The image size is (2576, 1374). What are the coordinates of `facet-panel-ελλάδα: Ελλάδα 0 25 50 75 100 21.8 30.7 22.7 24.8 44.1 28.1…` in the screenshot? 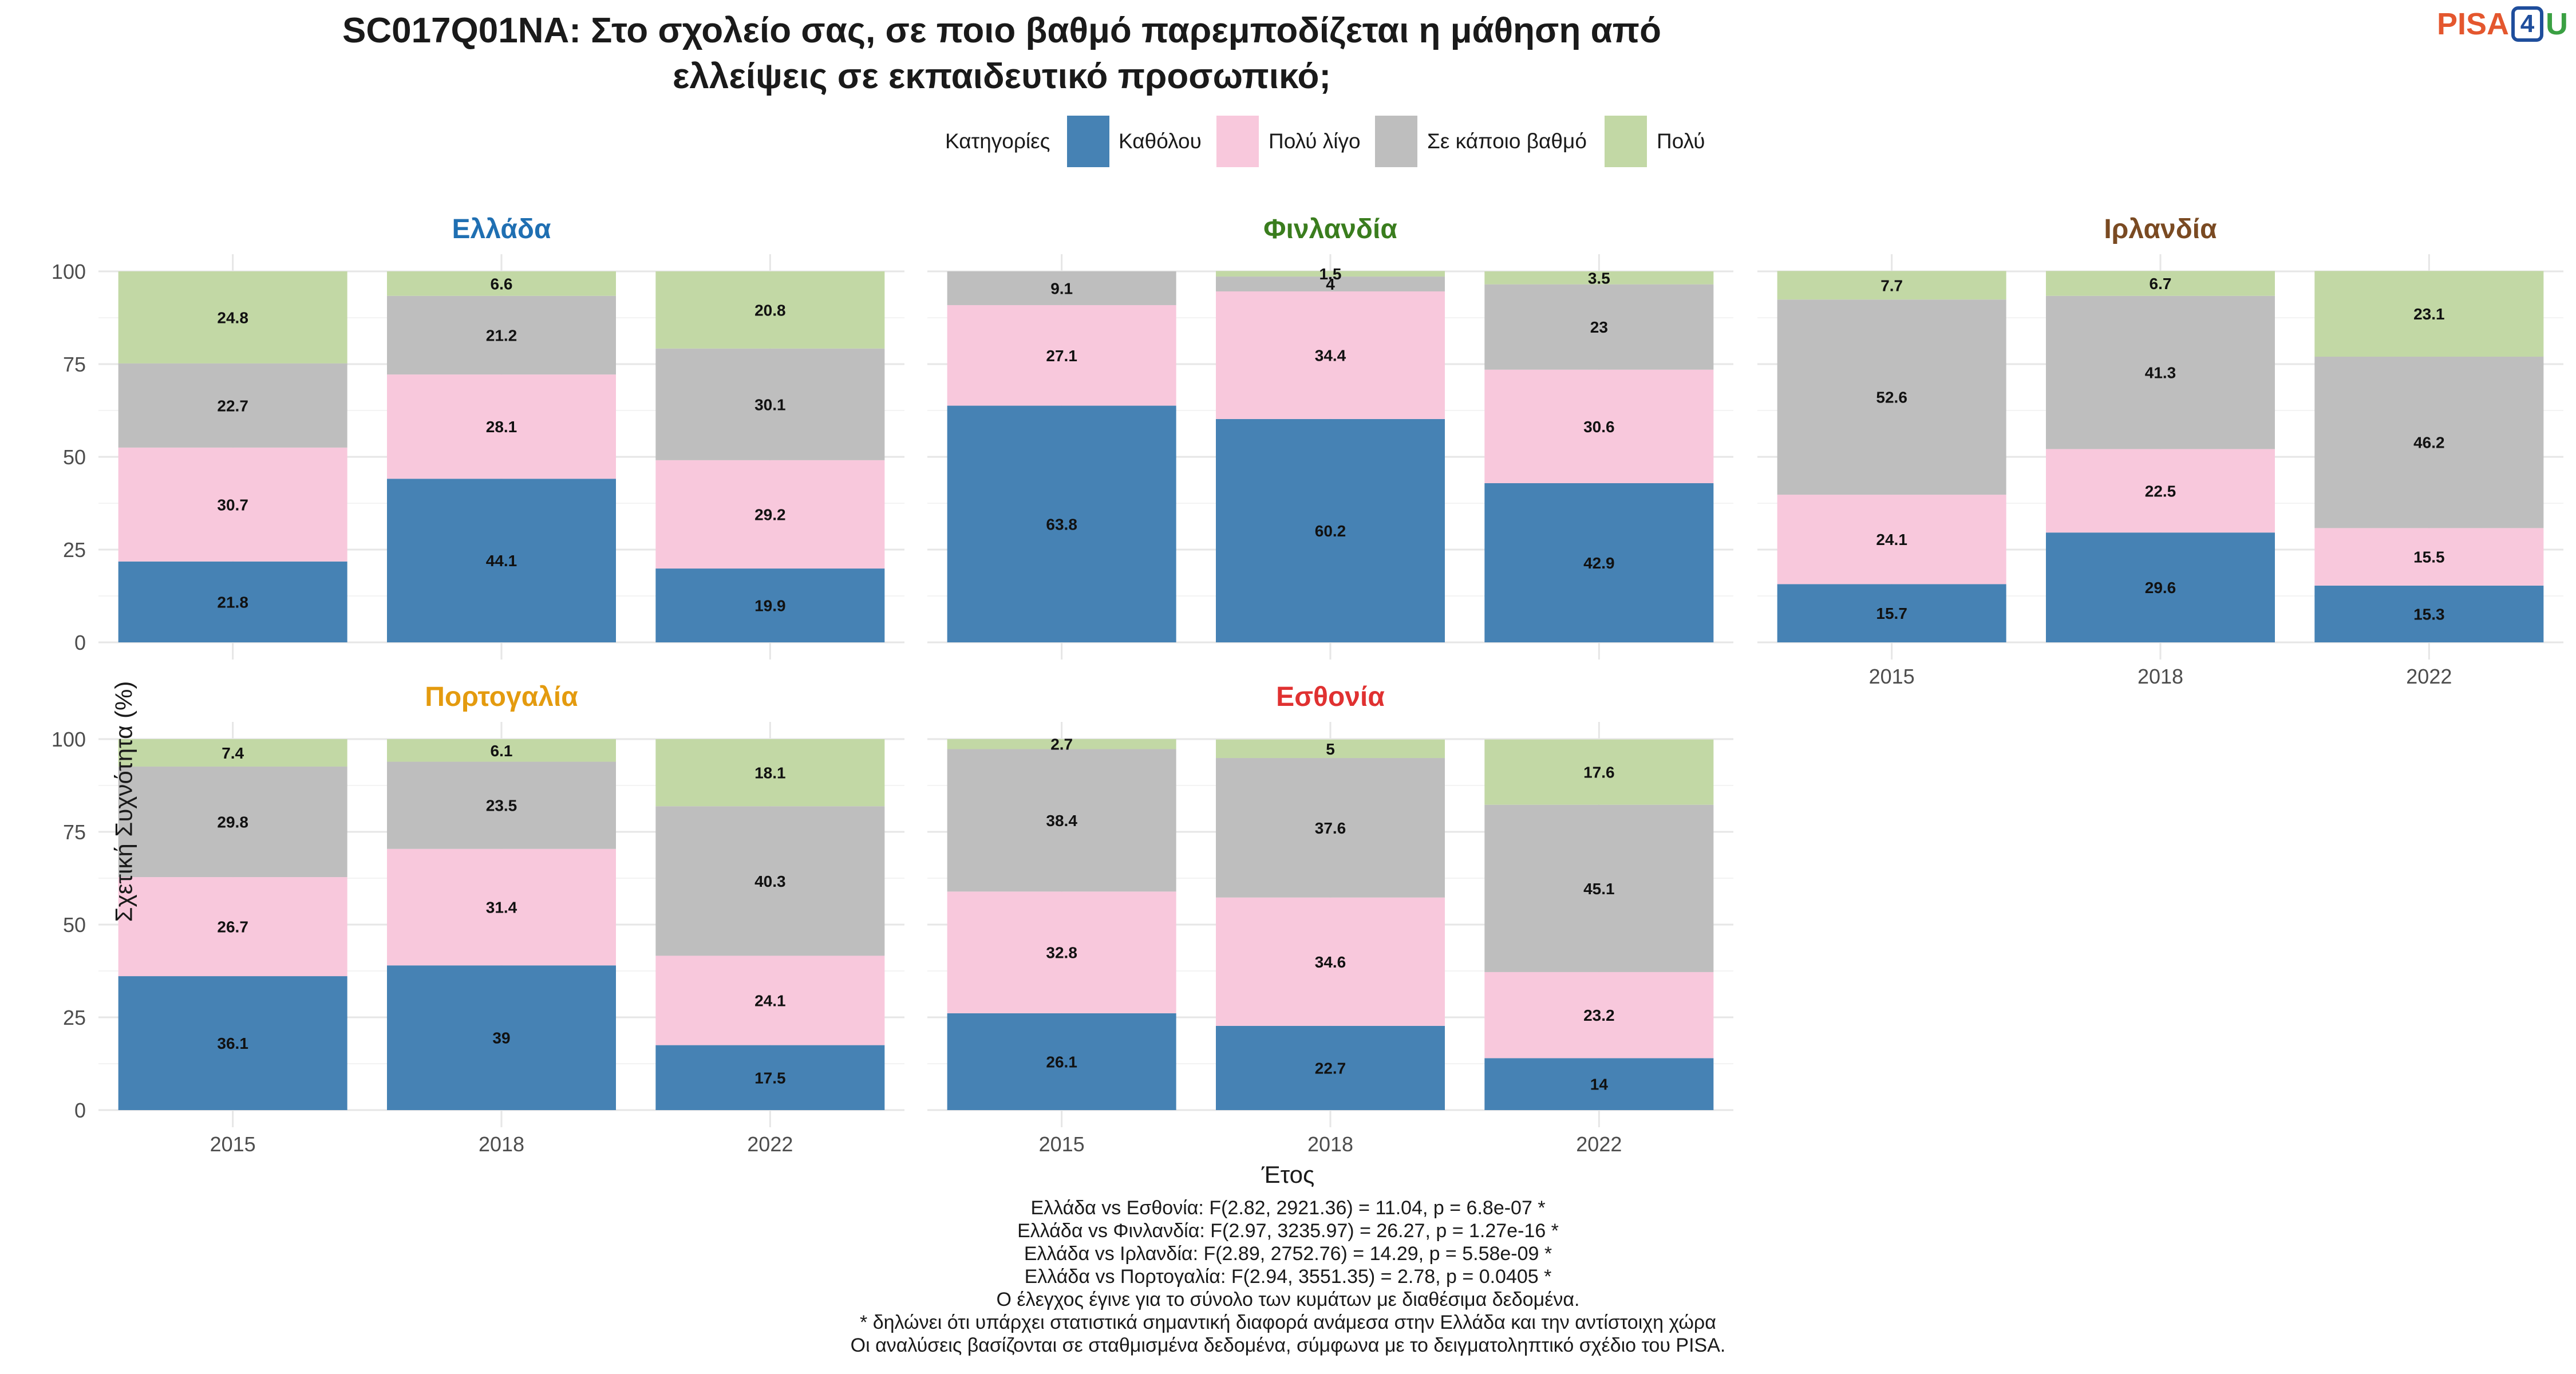 It's located at (478, 437).